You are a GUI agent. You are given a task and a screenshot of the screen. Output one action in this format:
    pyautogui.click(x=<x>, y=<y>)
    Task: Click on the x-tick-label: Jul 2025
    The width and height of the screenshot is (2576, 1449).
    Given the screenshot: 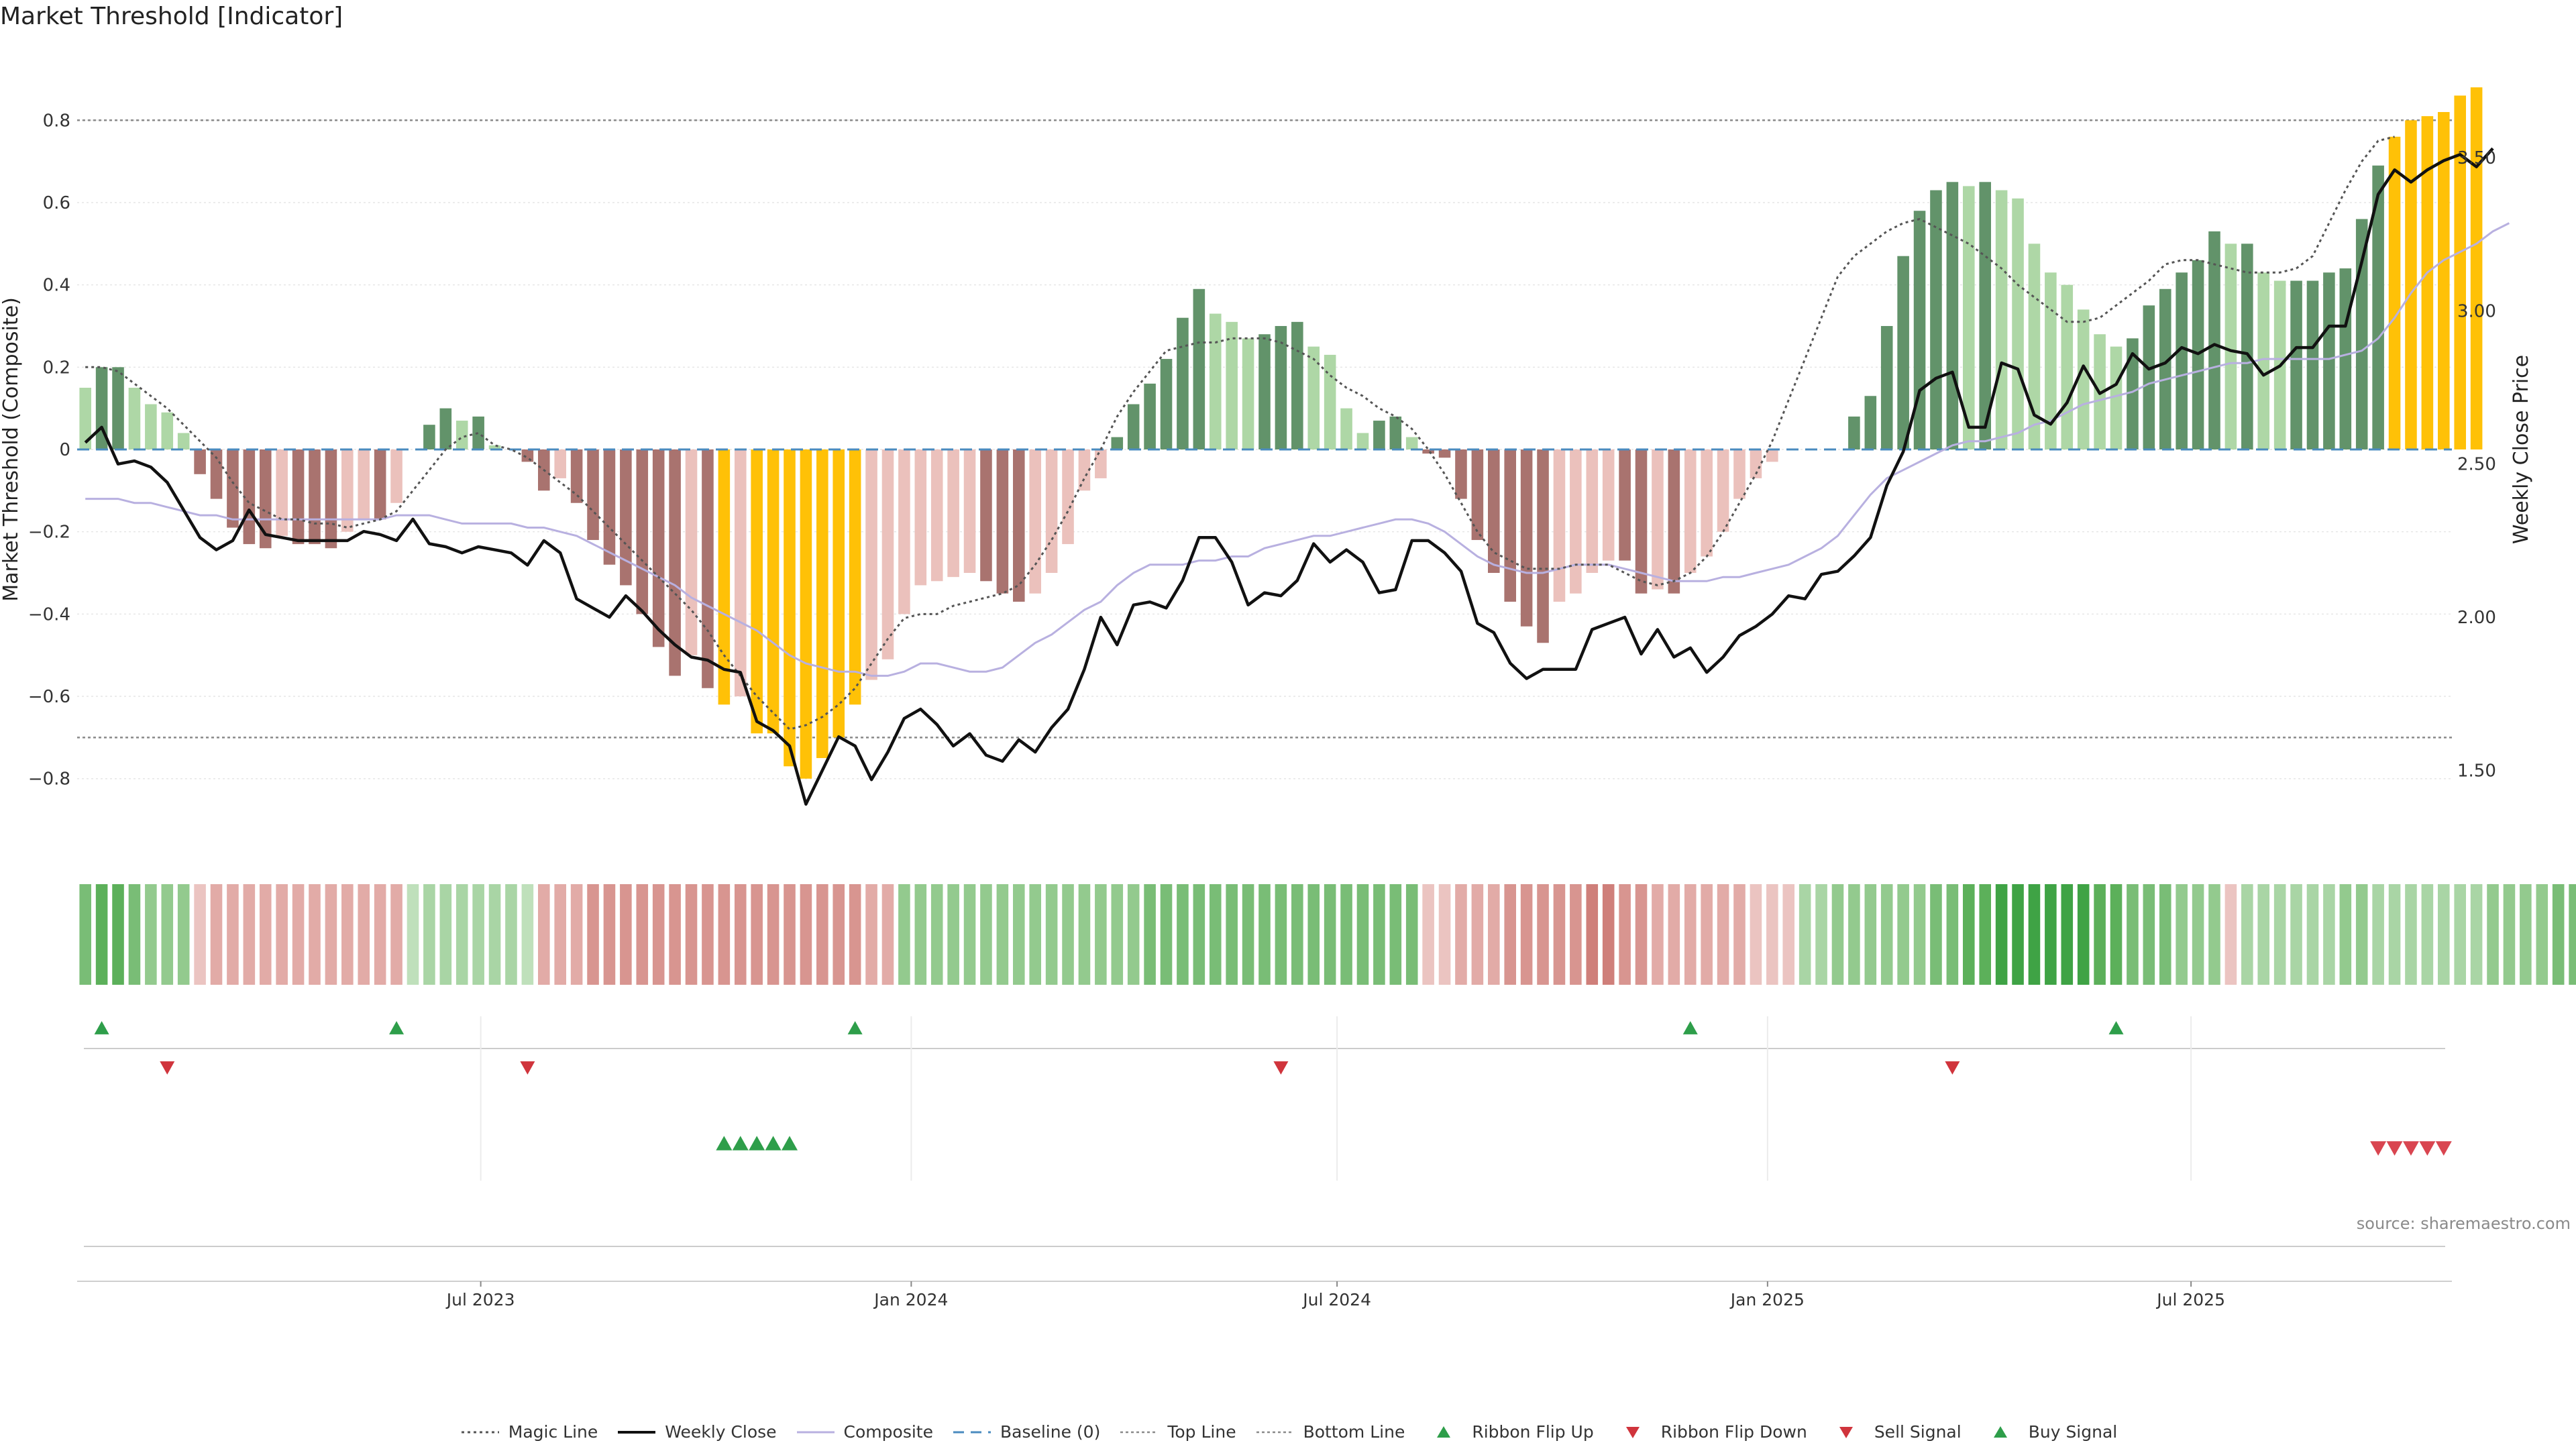 What is the action you would take?
    pyautogui.click(x=2190, y=1299)
    